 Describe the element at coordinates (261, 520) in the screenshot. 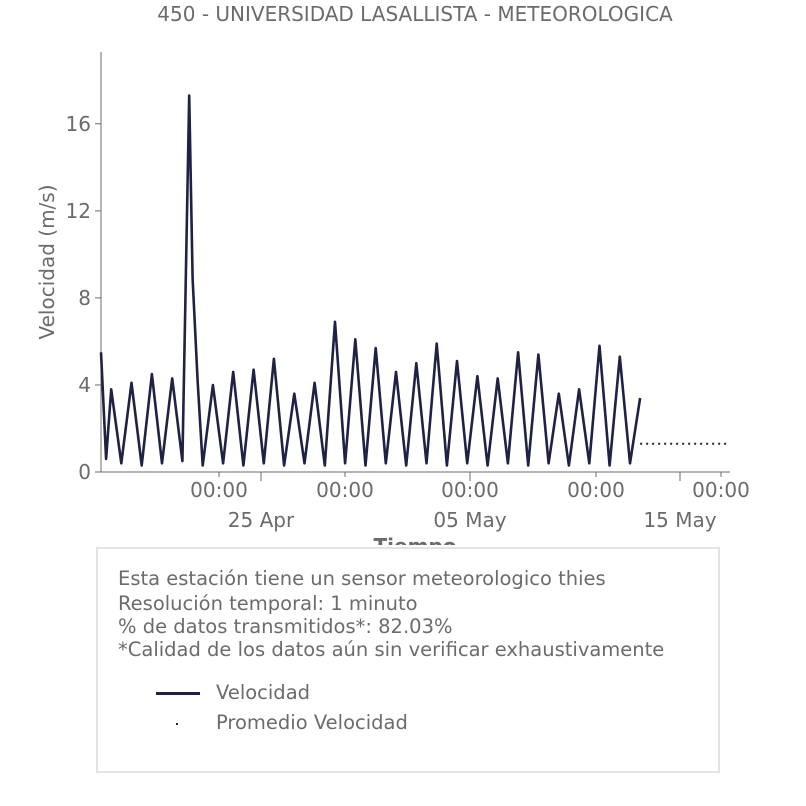

I see `x-major-tick-label: 25 Apr` at that location.